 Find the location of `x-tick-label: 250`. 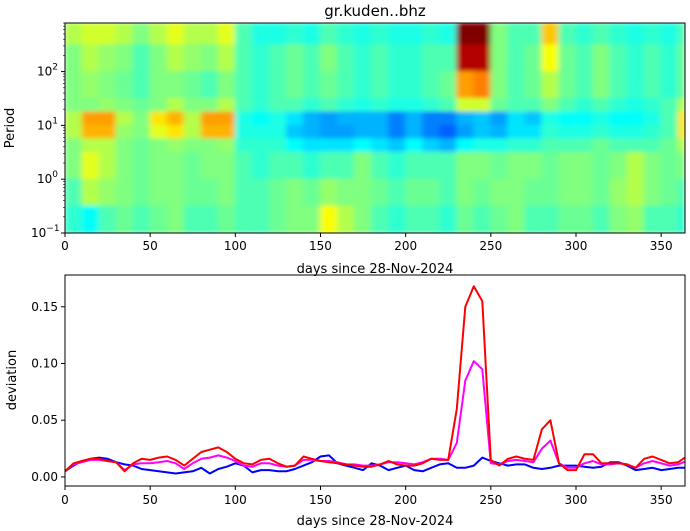

x-tick-label: 250 is located at coordinates (490, 246).